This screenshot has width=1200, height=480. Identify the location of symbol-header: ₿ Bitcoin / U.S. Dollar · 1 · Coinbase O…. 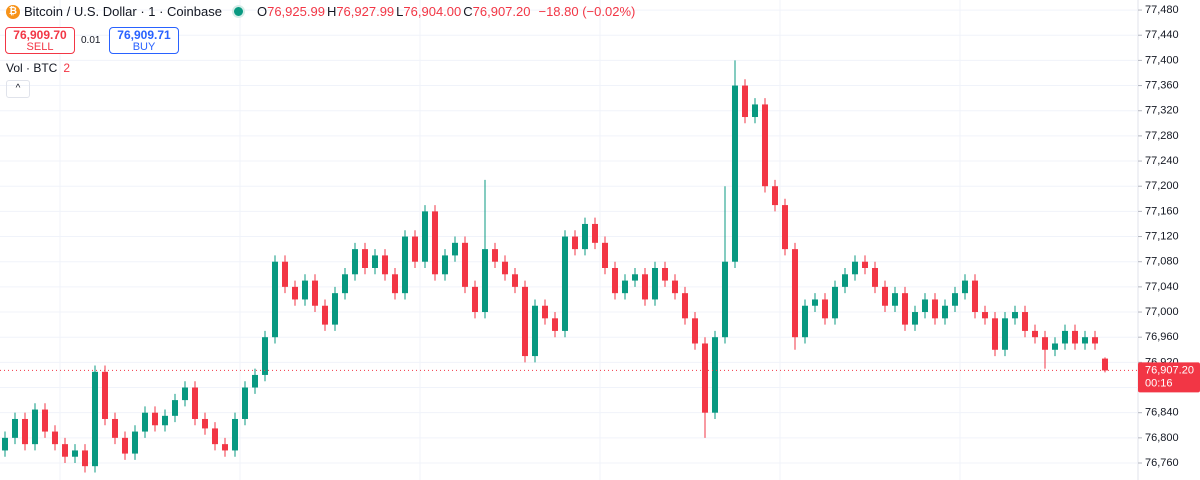
(320, 11).